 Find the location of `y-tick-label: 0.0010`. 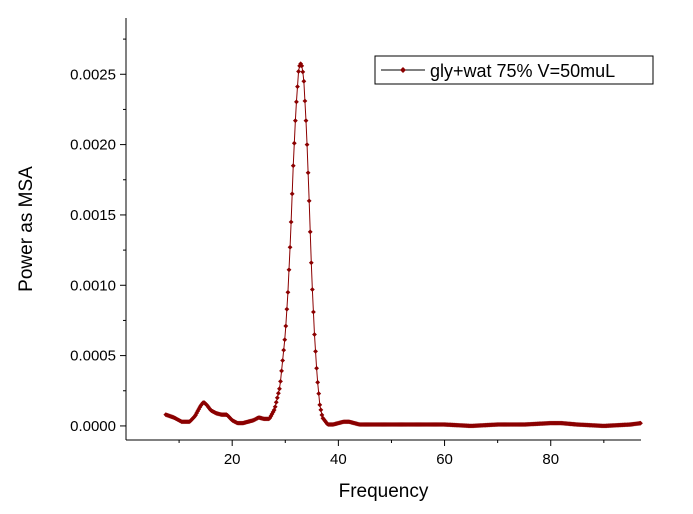

y-tick-label: 0.0010 is located at coordinates (93, 285).